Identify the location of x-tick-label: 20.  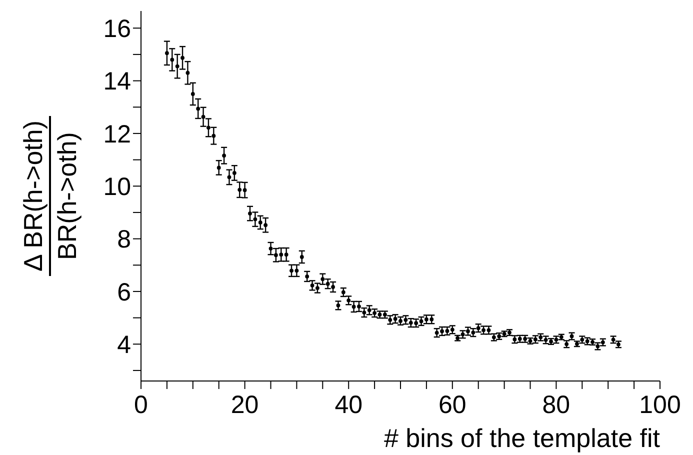
(244, 404).